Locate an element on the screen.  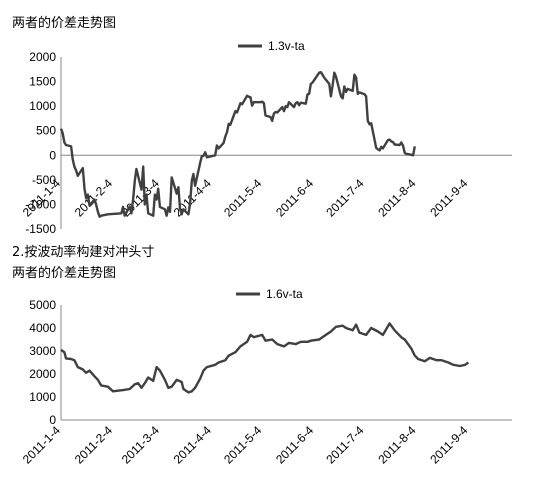
series-line-1.6v-ta is located at coordinates (265, 358).